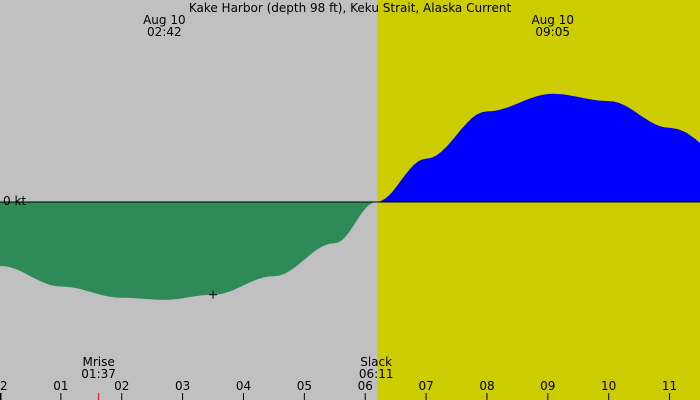 Image resolution: width=700 pixels, height=400 pixels. I want to click on event-name-label: Slack, so click(376, 362).